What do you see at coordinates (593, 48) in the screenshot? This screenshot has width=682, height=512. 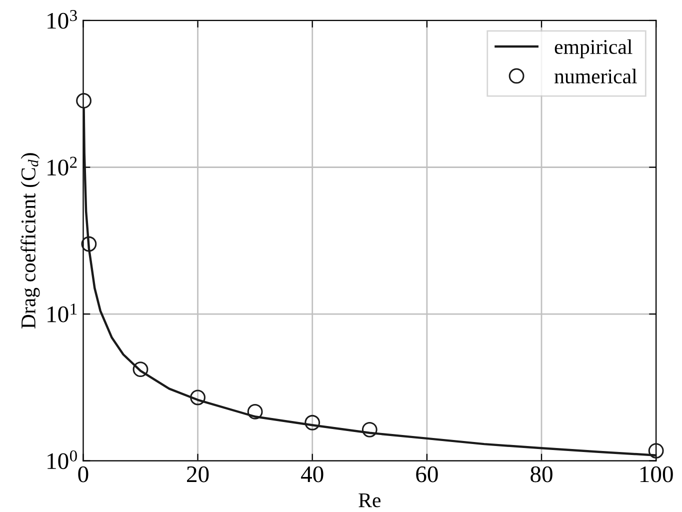 I see `legend-label: empirical` at bounding box center [593, 48].